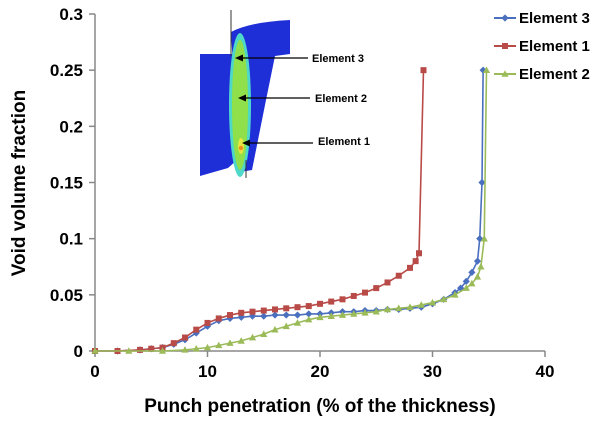  I want to click on y-tick-label: 0, so click(78, 351).